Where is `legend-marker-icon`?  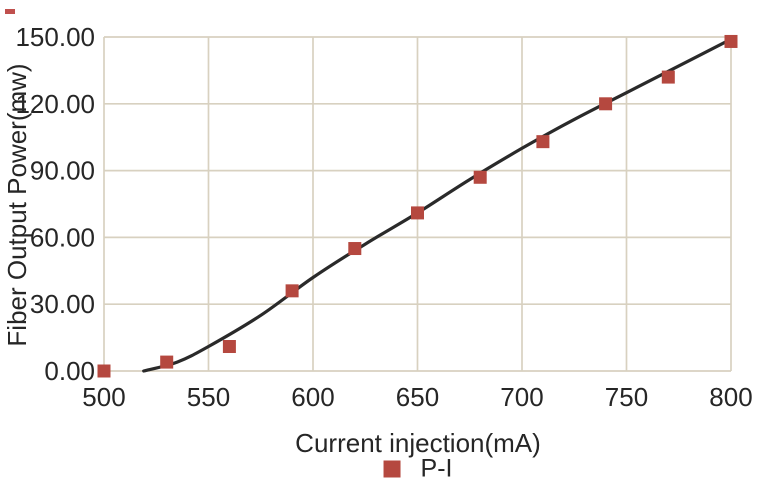
legend-marker-icon is located at coordinates (392, 469).